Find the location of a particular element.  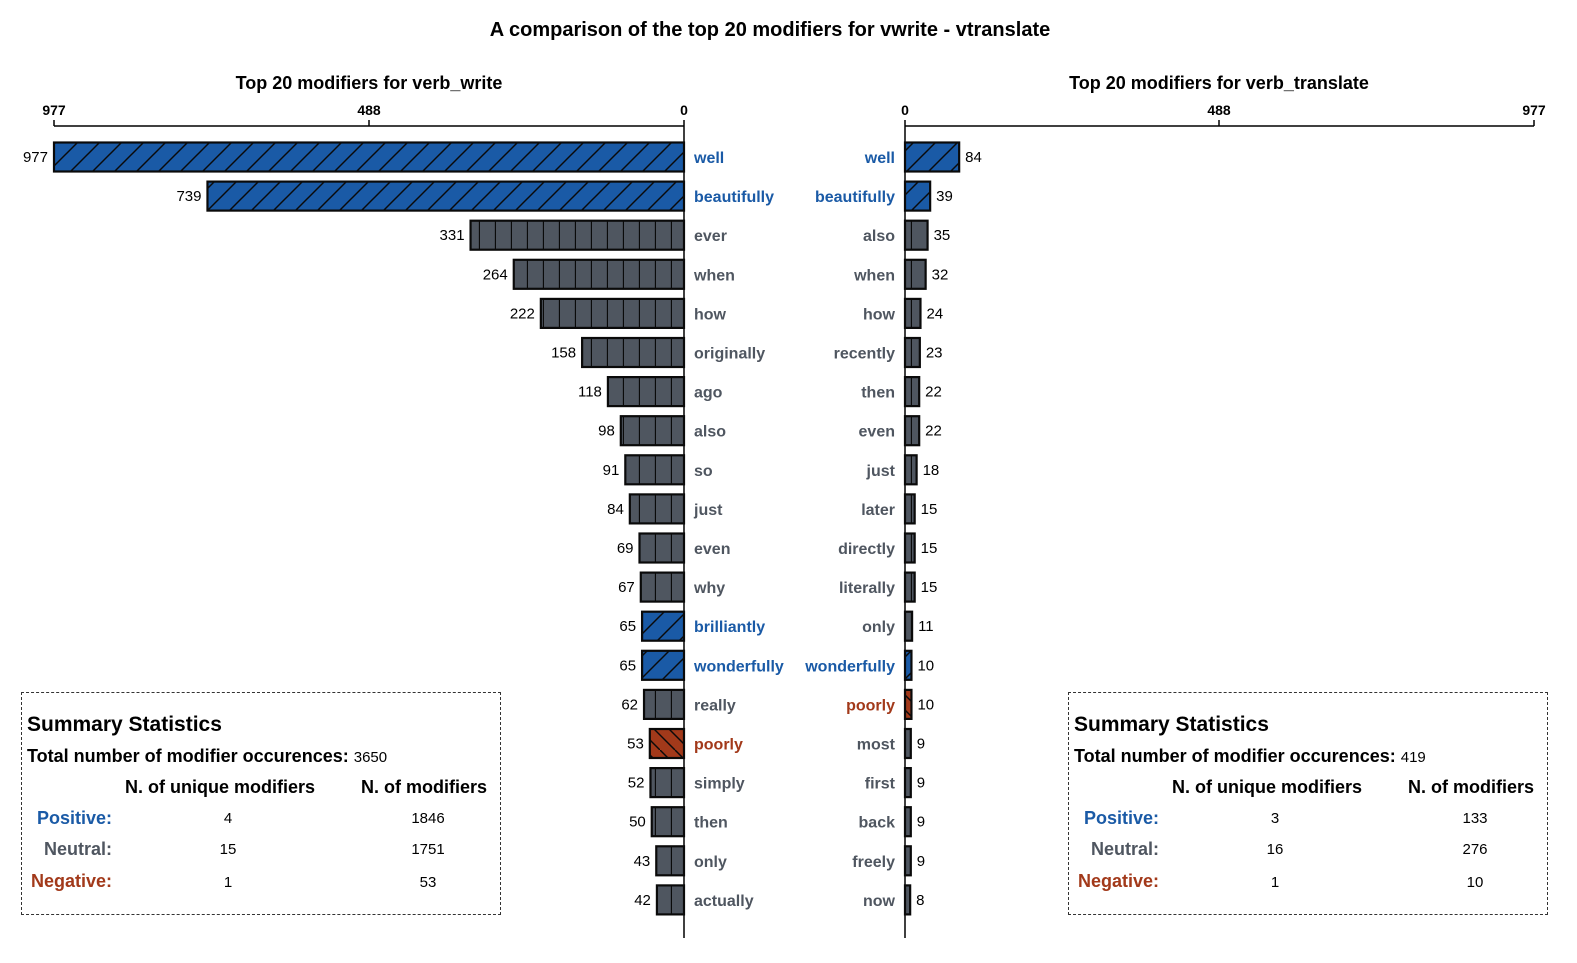

left-col-unique-header: N. of unique modifiers is located at coordinates (220, 787).